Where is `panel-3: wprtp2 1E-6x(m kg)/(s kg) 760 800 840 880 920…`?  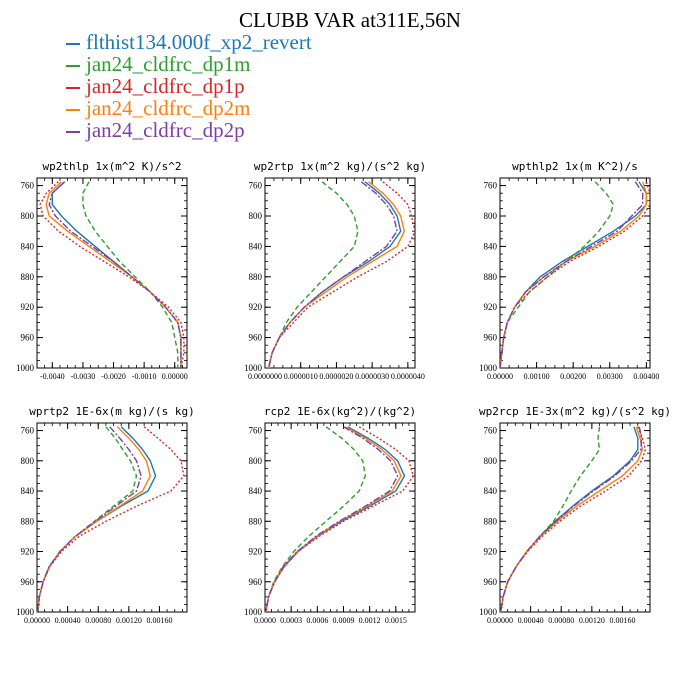
panel-3: wprtp2 1E-6x(m kg)/(s kg) 760 800 840 880 920… is located at coordinates (105, 515).